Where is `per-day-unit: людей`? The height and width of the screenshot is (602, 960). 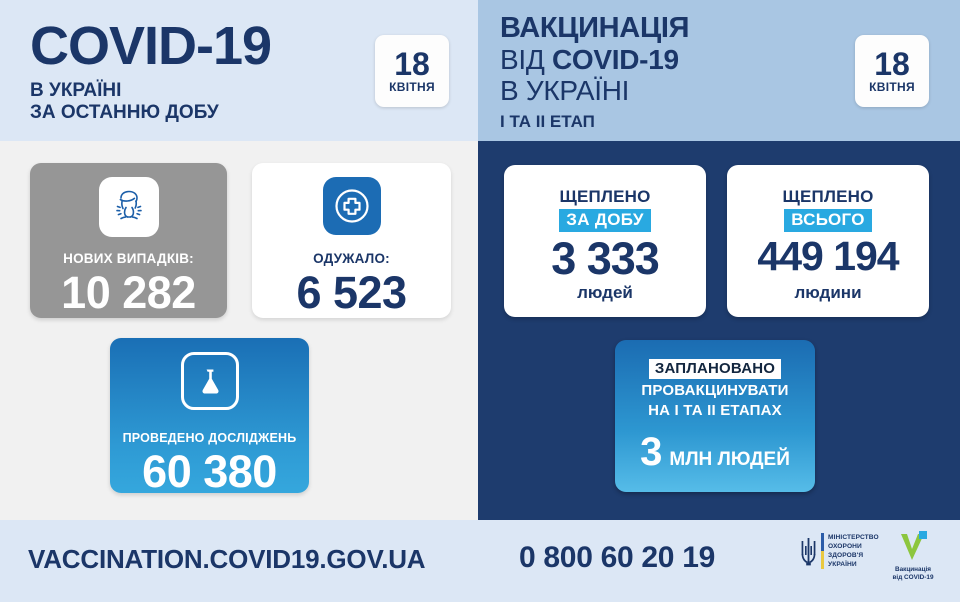
per-day-unit: людей is located at coordinates (605, 292).